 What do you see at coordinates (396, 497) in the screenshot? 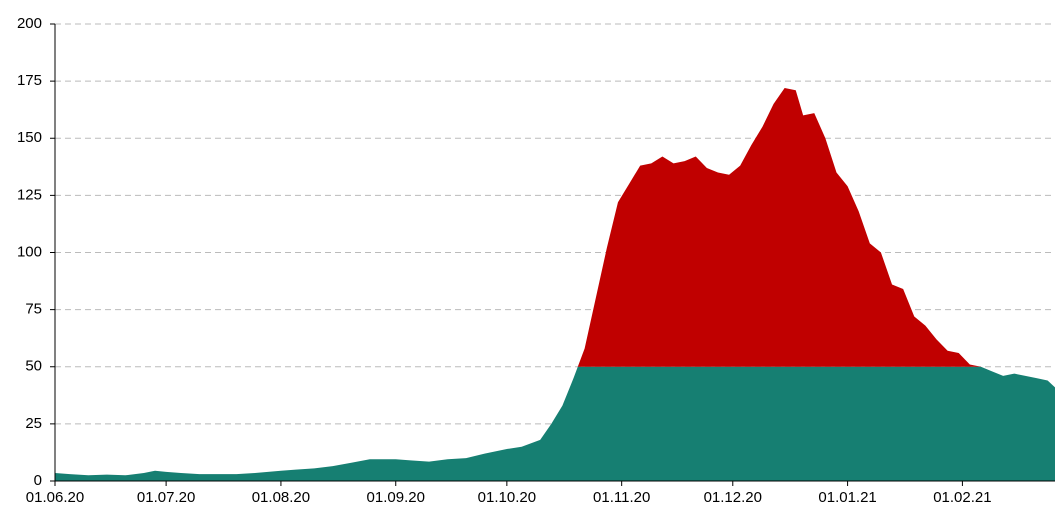
I see `x-tick-label: 01.09.20` at bounding box center [396, 497].